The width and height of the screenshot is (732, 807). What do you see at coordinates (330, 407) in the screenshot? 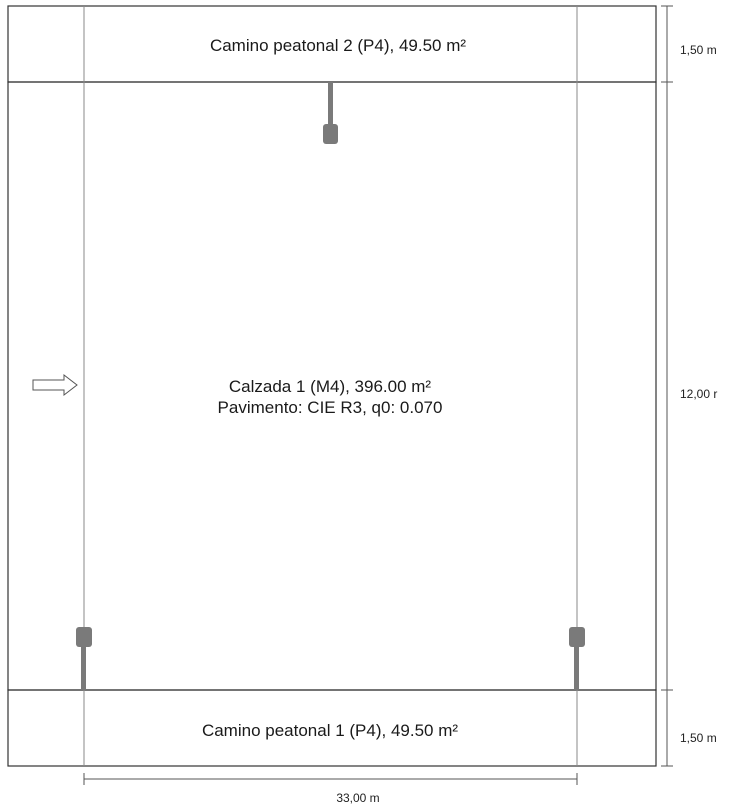
I see `roadway-label-line2: Pavimento: CIE R3, q0: 0.070` at bounding box center [330, 407].